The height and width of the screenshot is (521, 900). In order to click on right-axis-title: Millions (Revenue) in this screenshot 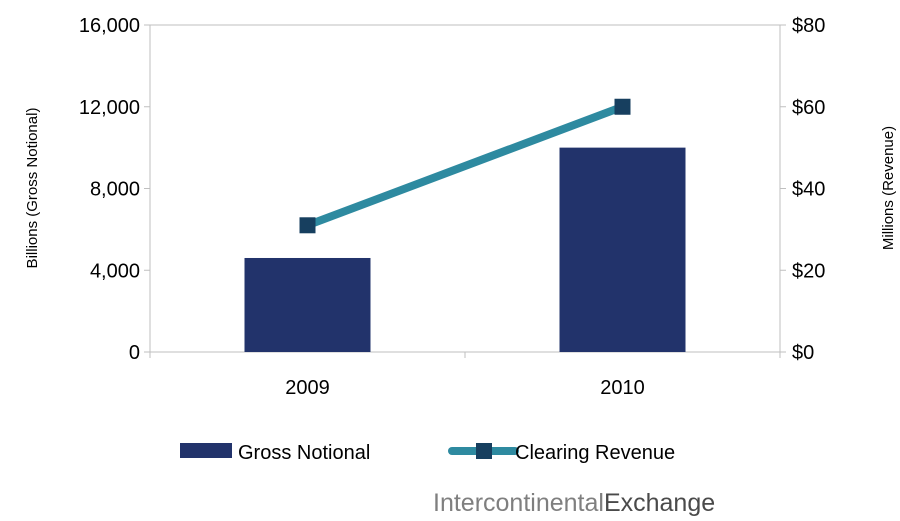, I will do `click(888, 188)`.